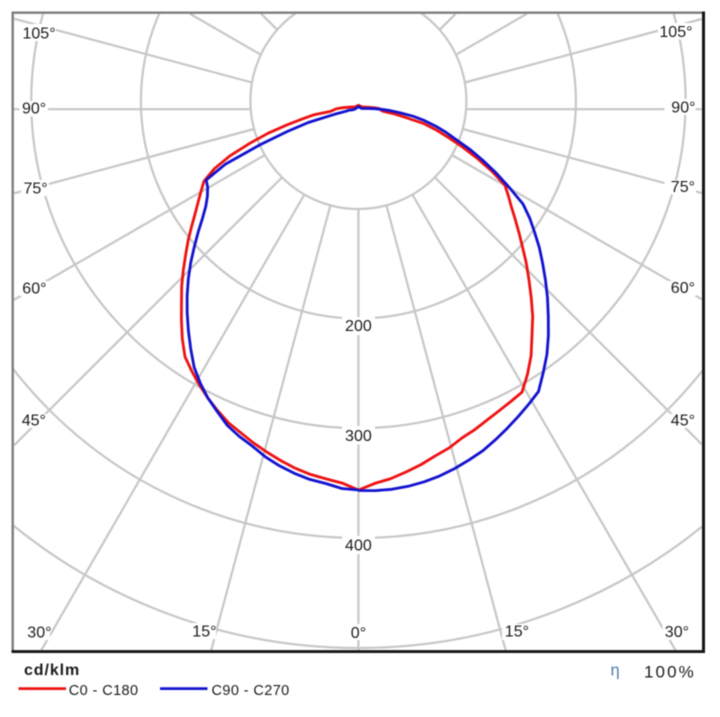 The width and height of the screenshot is (720, 717). Describe the element at coordinates (52, 670) in the screenshot. I see `svg-text: cd/klm` at that location.